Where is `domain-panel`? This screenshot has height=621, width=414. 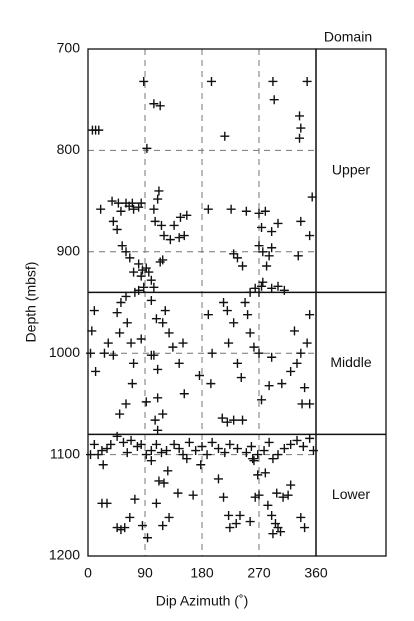
domain-panel is located at coordinates (351, 302).